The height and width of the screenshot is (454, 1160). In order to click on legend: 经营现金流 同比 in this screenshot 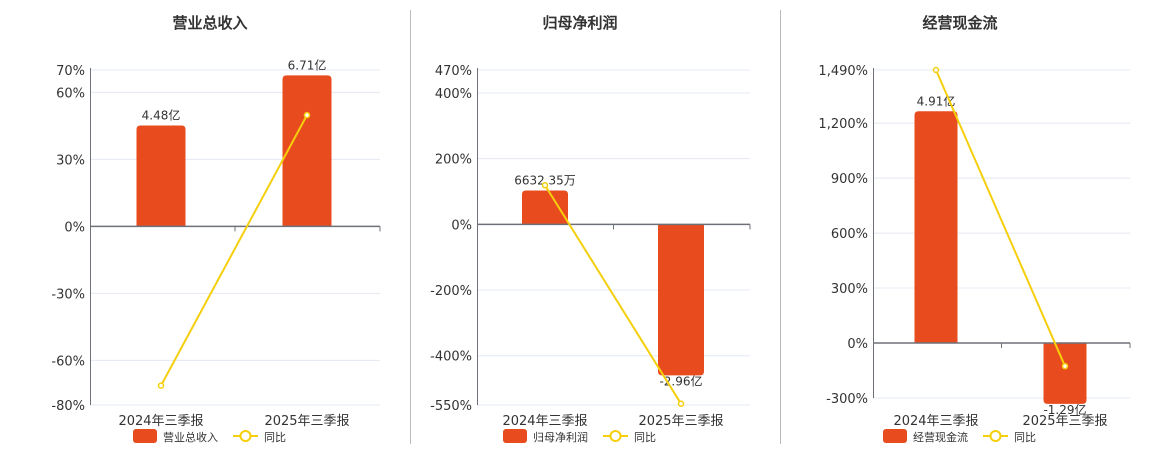, I will do `click(959, 436)`.